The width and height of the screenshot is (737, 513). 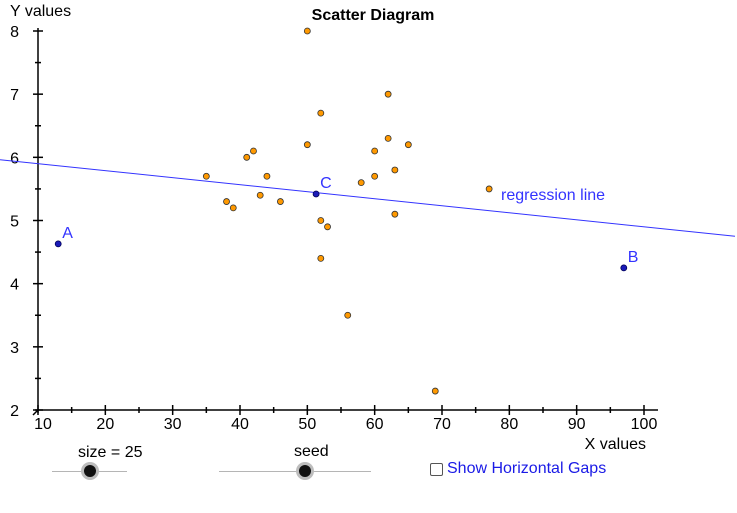 I want to click on point-c, so click(x=316, y=194).